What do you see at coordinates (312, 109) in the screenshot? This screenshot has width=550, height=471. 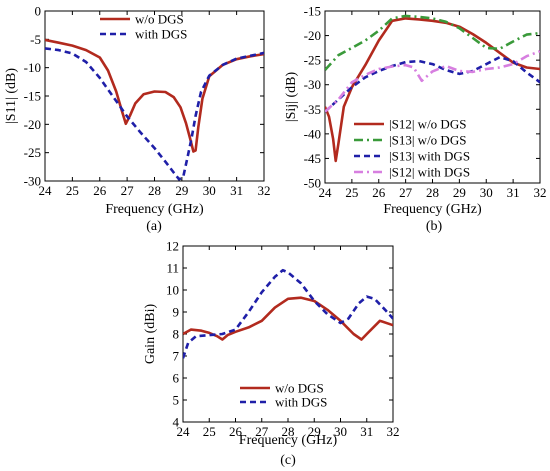 I see `y-tick-label: -35` at bounding box center [312, 109].